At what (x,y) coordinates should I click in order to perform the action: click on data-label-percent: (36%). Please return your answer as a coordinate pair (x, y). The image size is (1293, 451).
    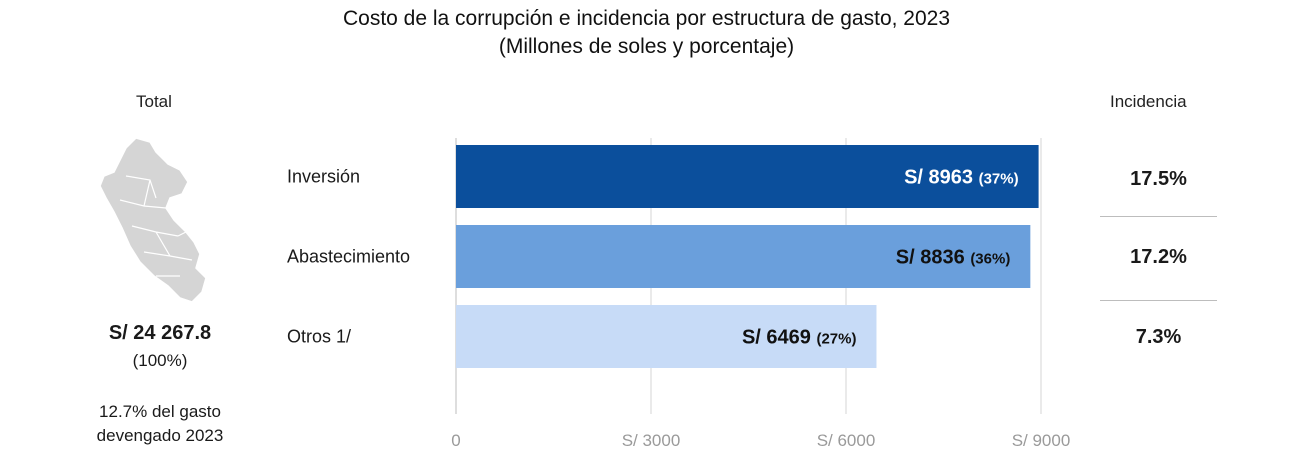
    Looking at the image, I should click on (990, 259).